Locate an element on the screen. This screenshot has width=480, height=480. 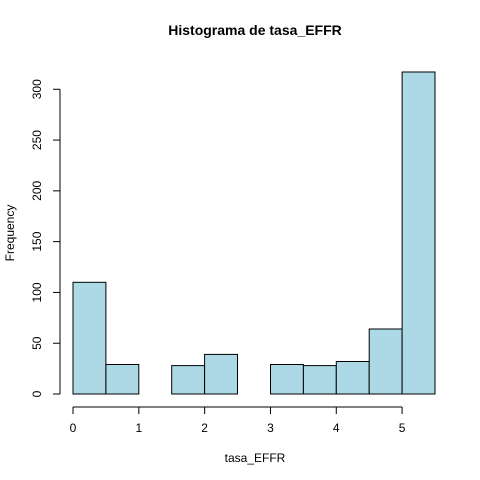
x-tick-label: 3 is located at coordinates (270, 428).